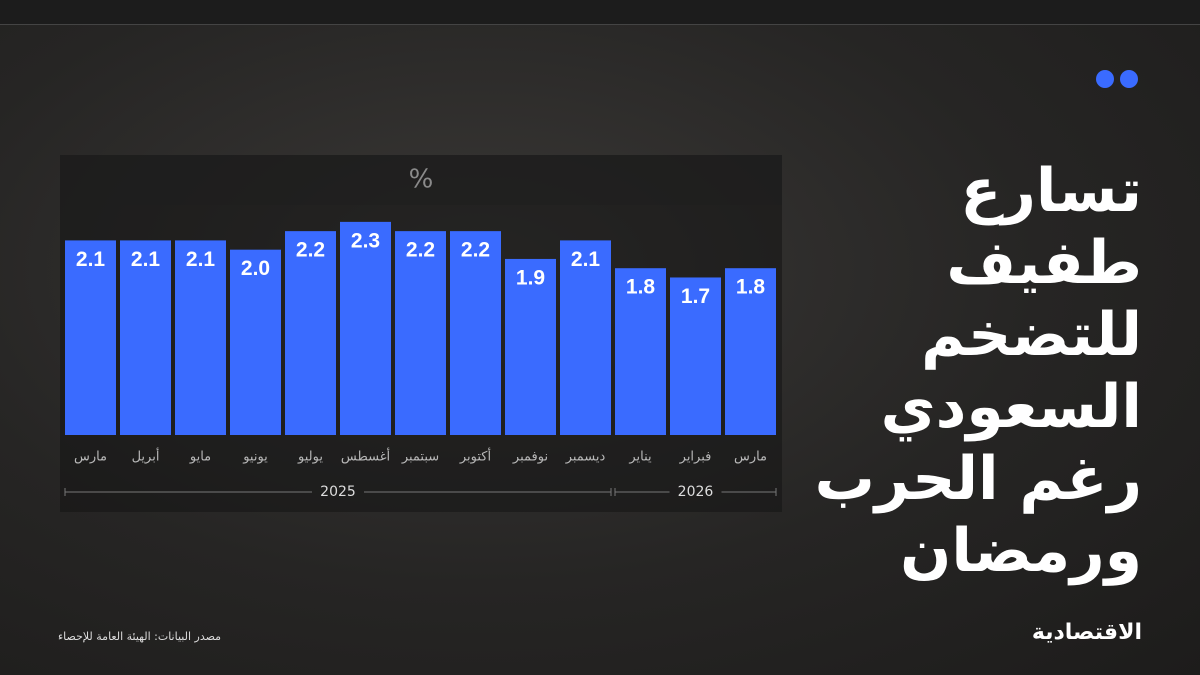 The height and width of the screenshot is (675, 1200). What do you see at coordinates (255, 268) in the screenshot?
I see `value-label: 2.0` at bounding box center [255, 268].